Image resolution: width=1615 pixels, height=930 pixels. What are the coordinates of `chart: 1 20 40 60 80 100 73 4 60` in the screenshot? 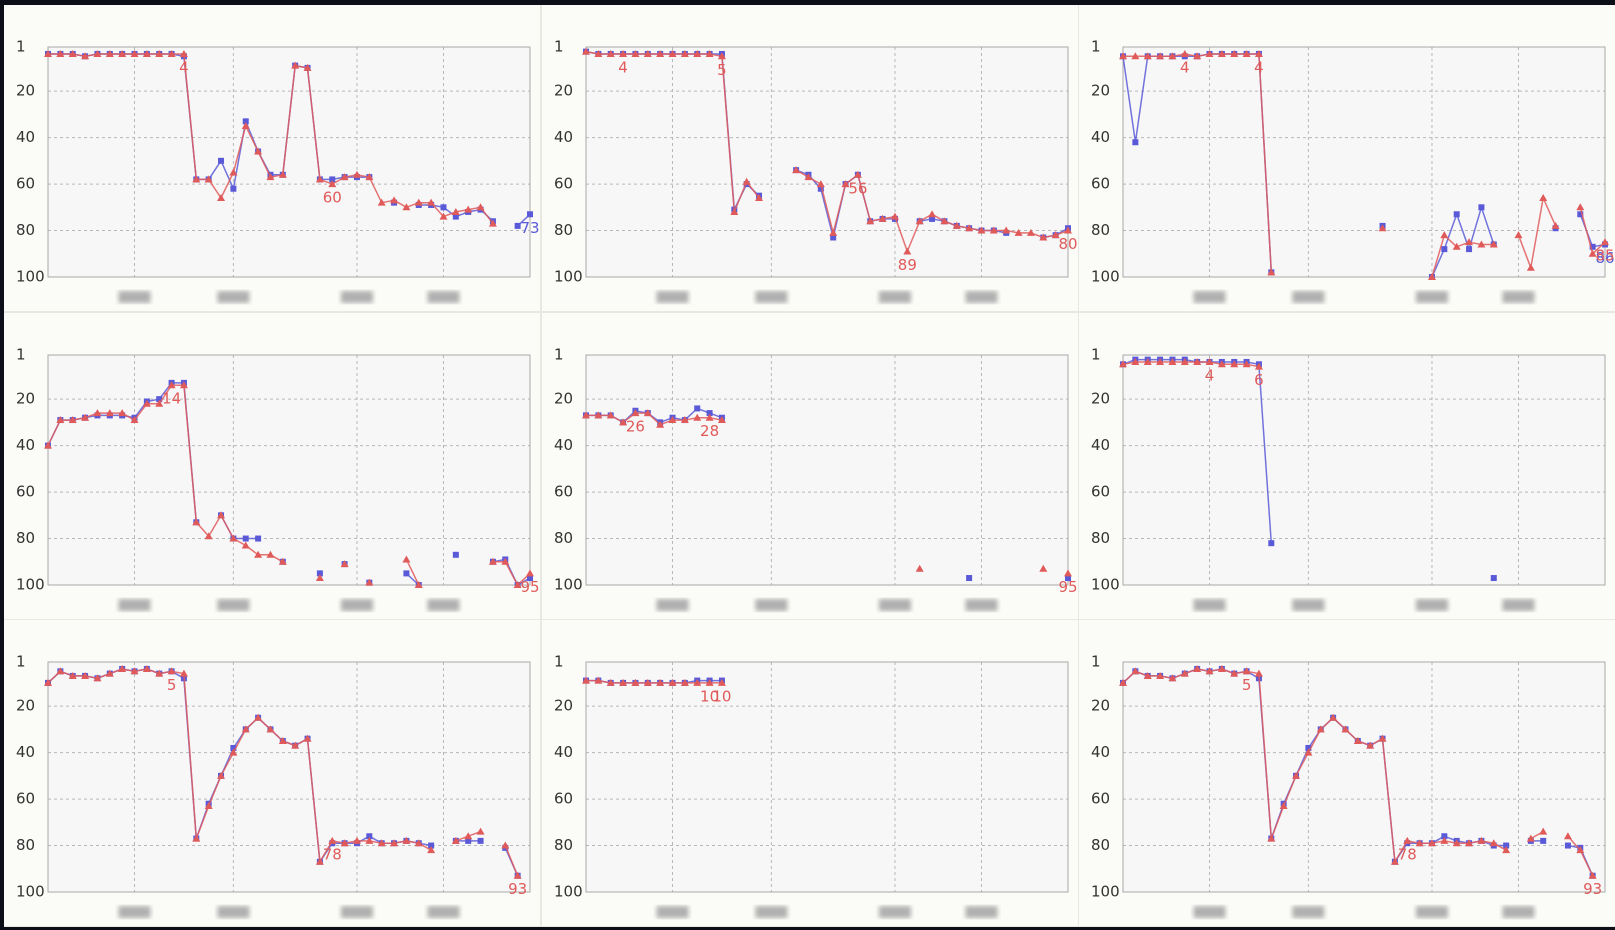 It's located at (278, 170).